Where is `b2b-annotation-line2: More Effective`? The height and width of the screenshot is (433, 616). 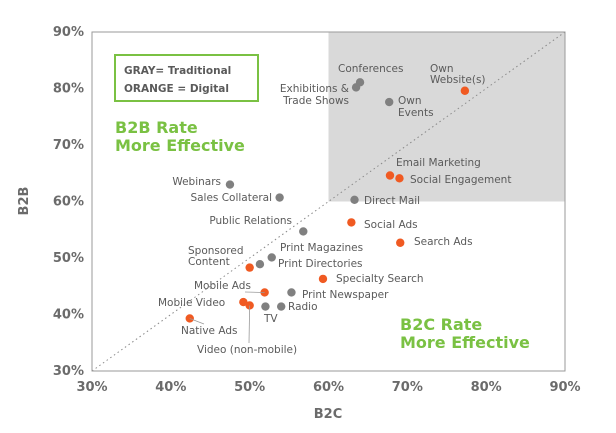
b2b-annotation-line2: More Effective is located at coordinates (180, 145).